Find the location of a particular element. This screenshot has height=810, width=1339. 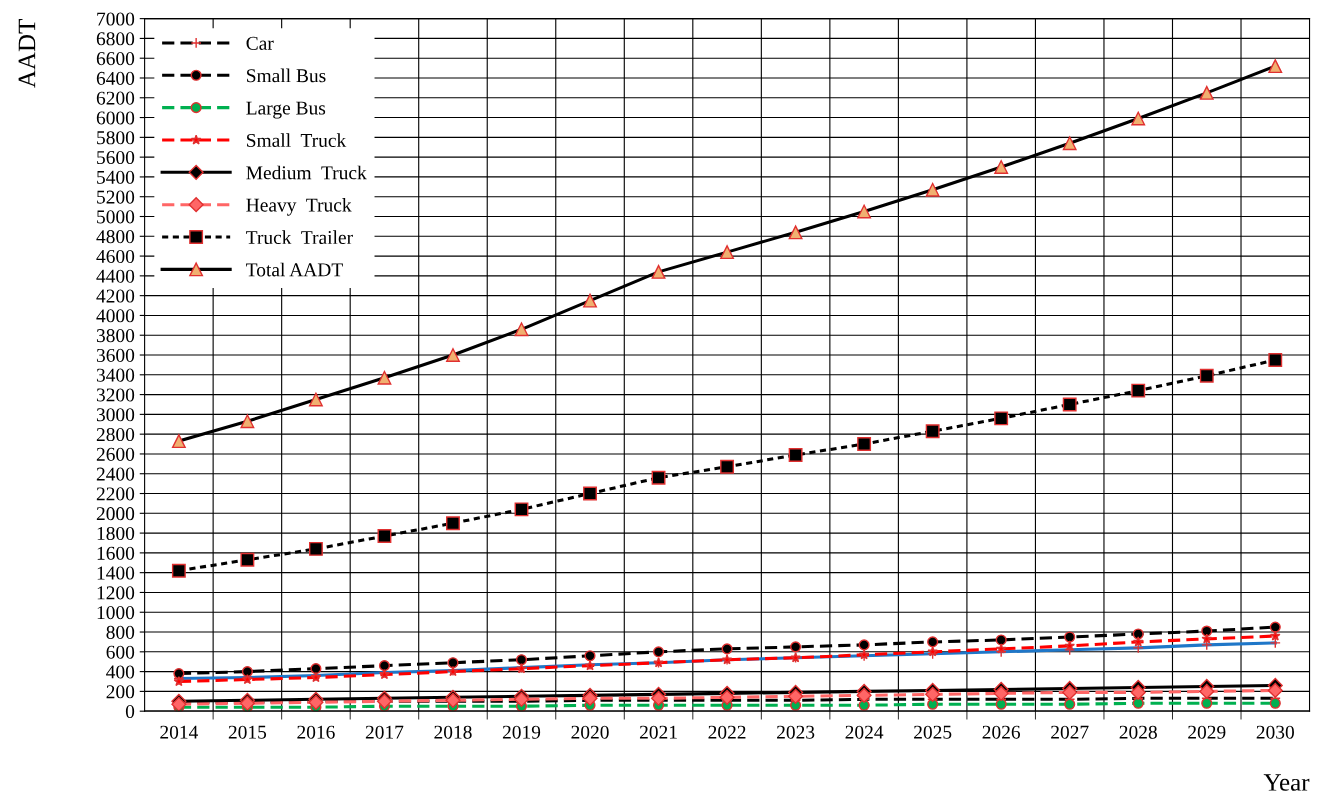

y-tick-label: 3800 is located at coordinates (115, 336).